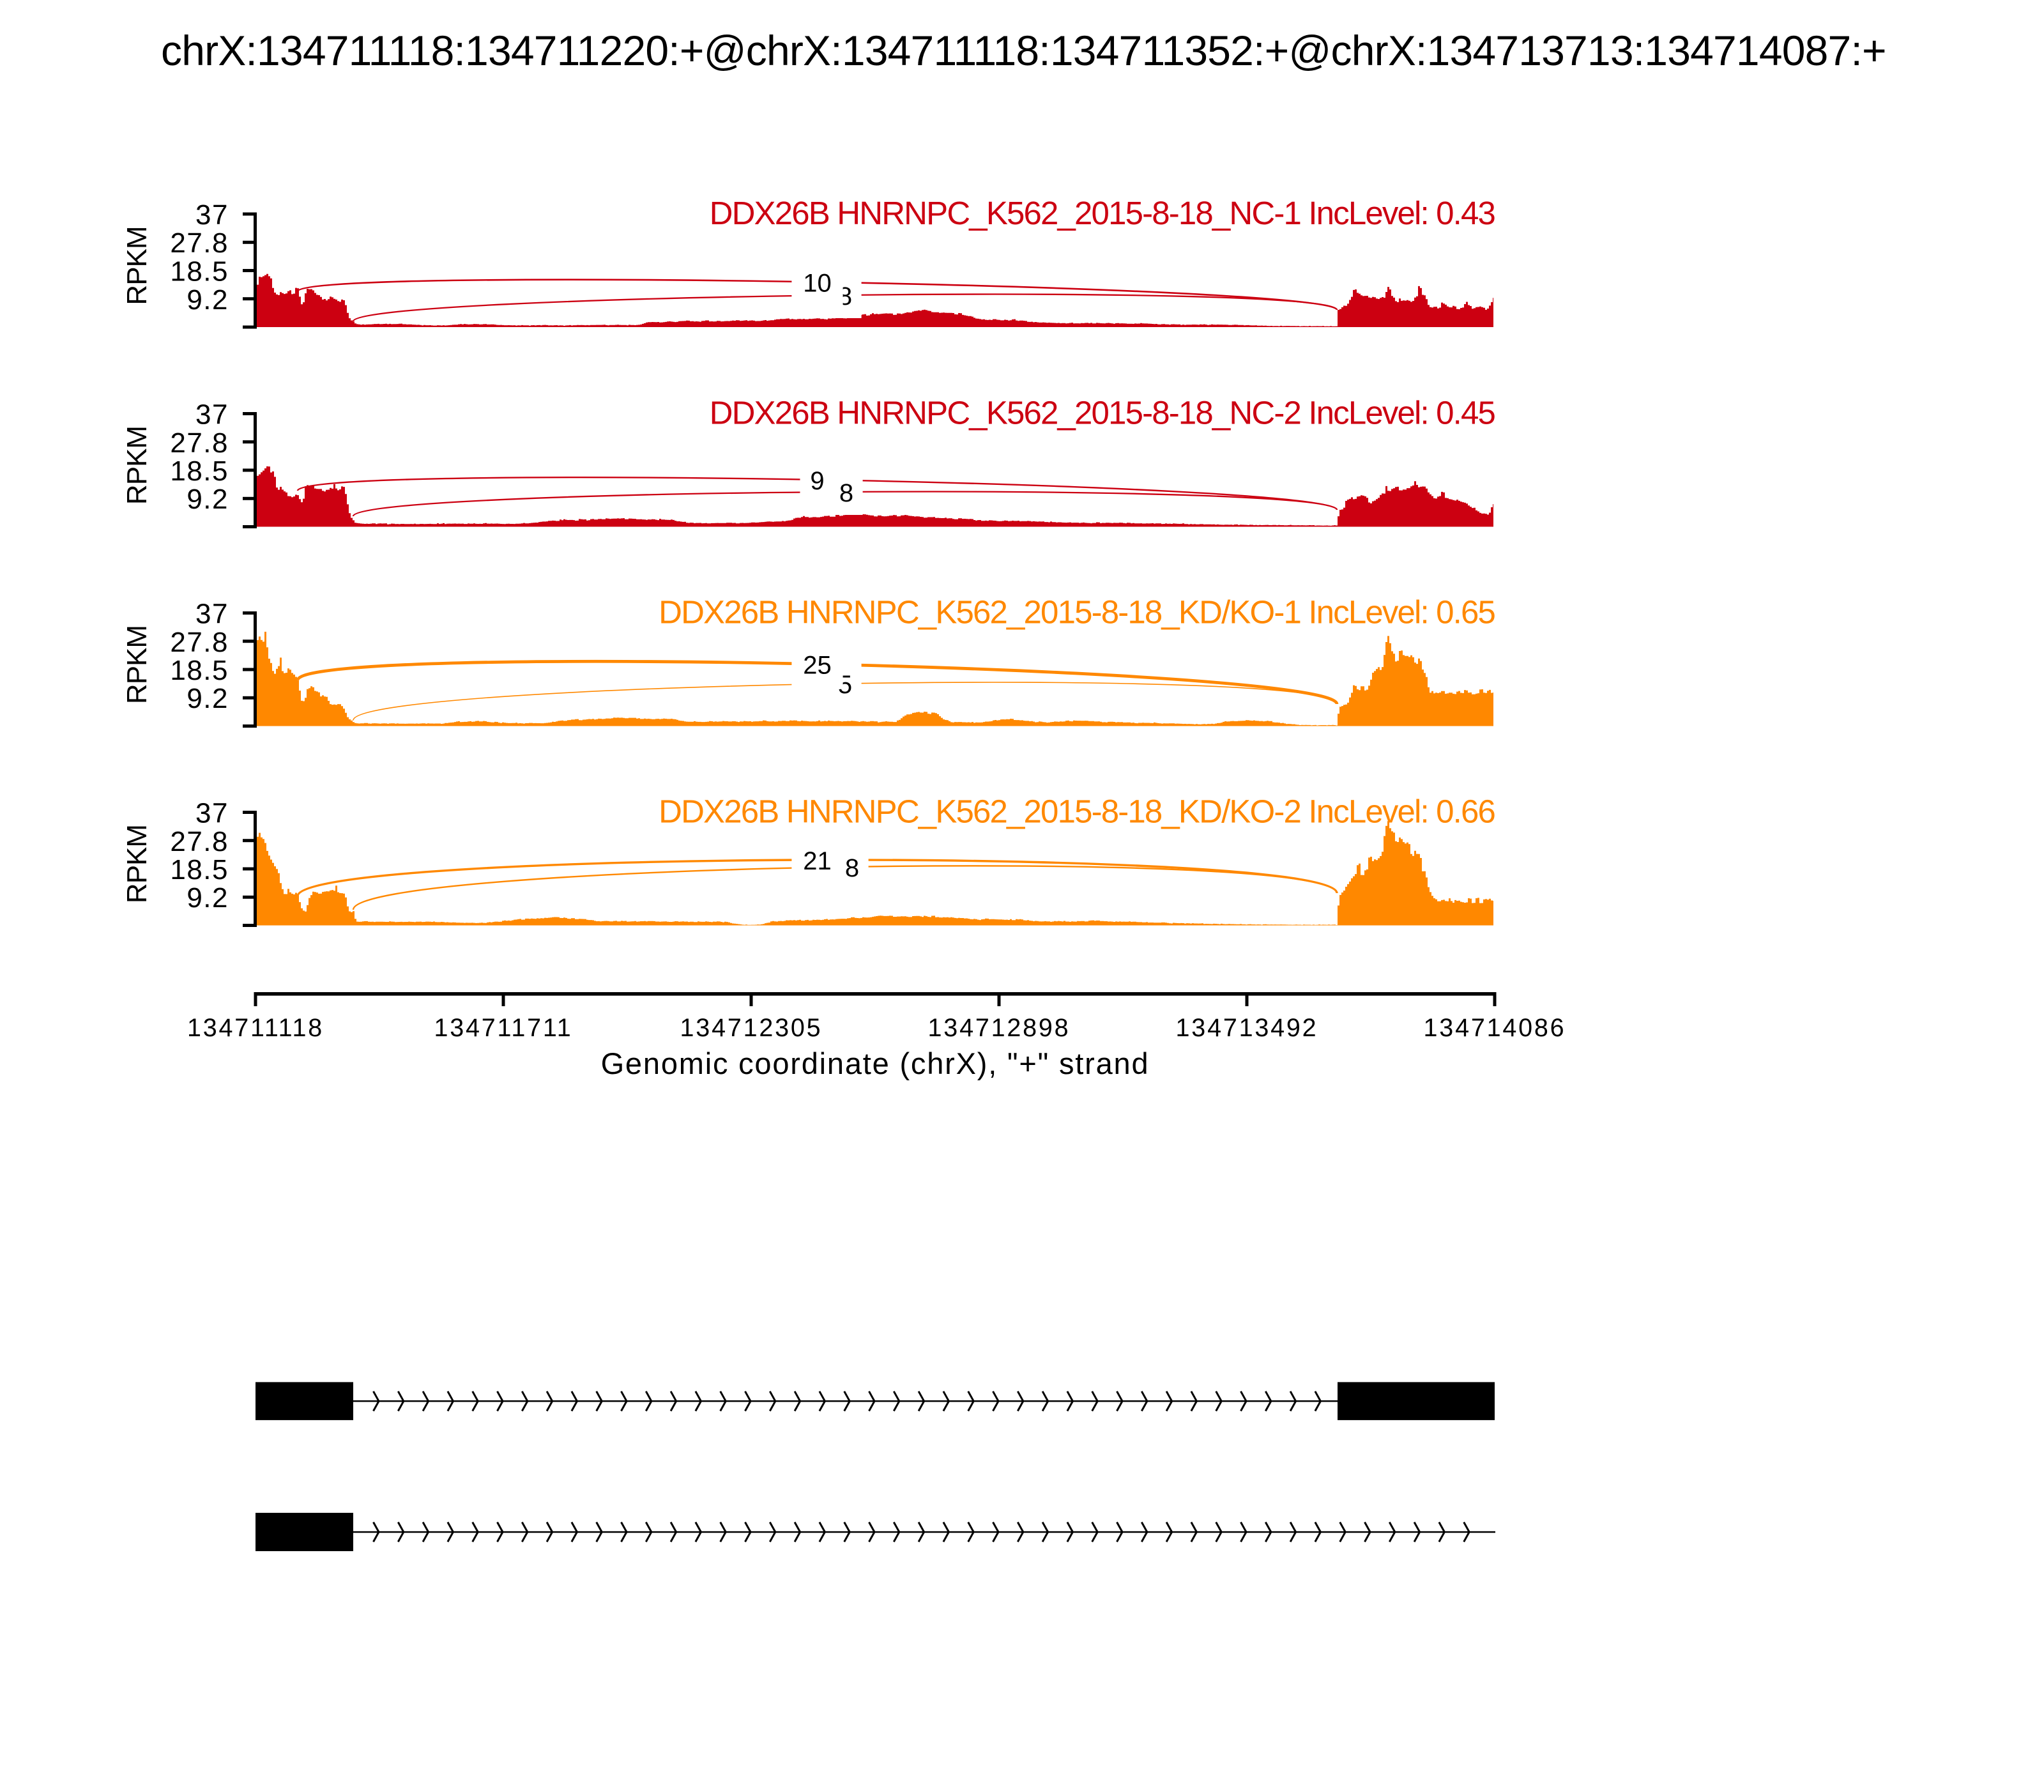 The image size is (2044, 1792). Describe the element at coordinates (999, 1028) in the screenshot. I see `svg-text: 134712898` at that location.